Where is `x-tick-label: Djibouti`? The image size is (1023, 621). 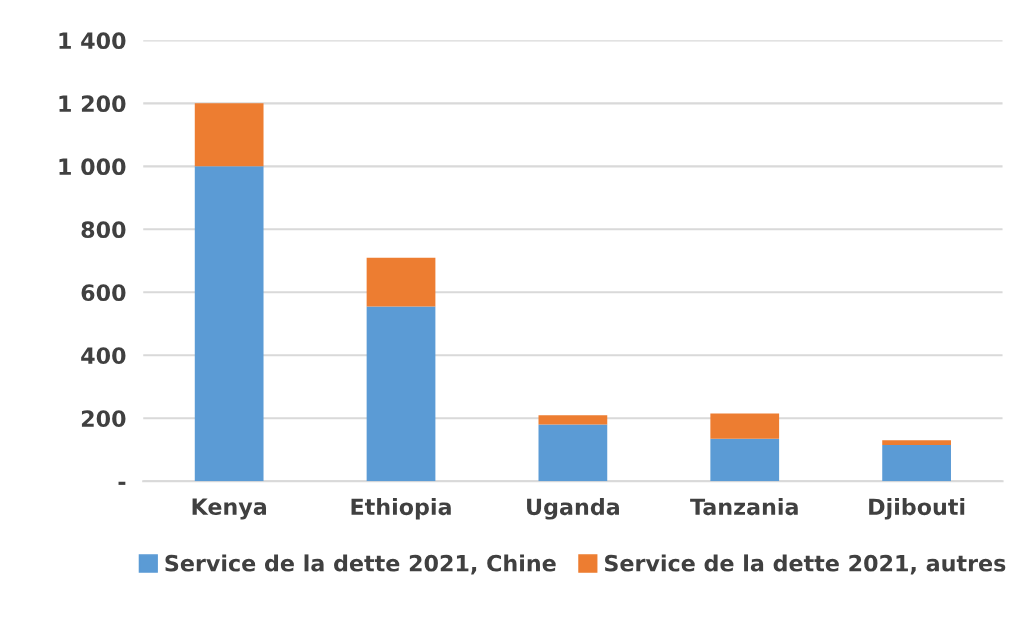
x-tick-label: Djibouti is located at coordinates (917, 508).